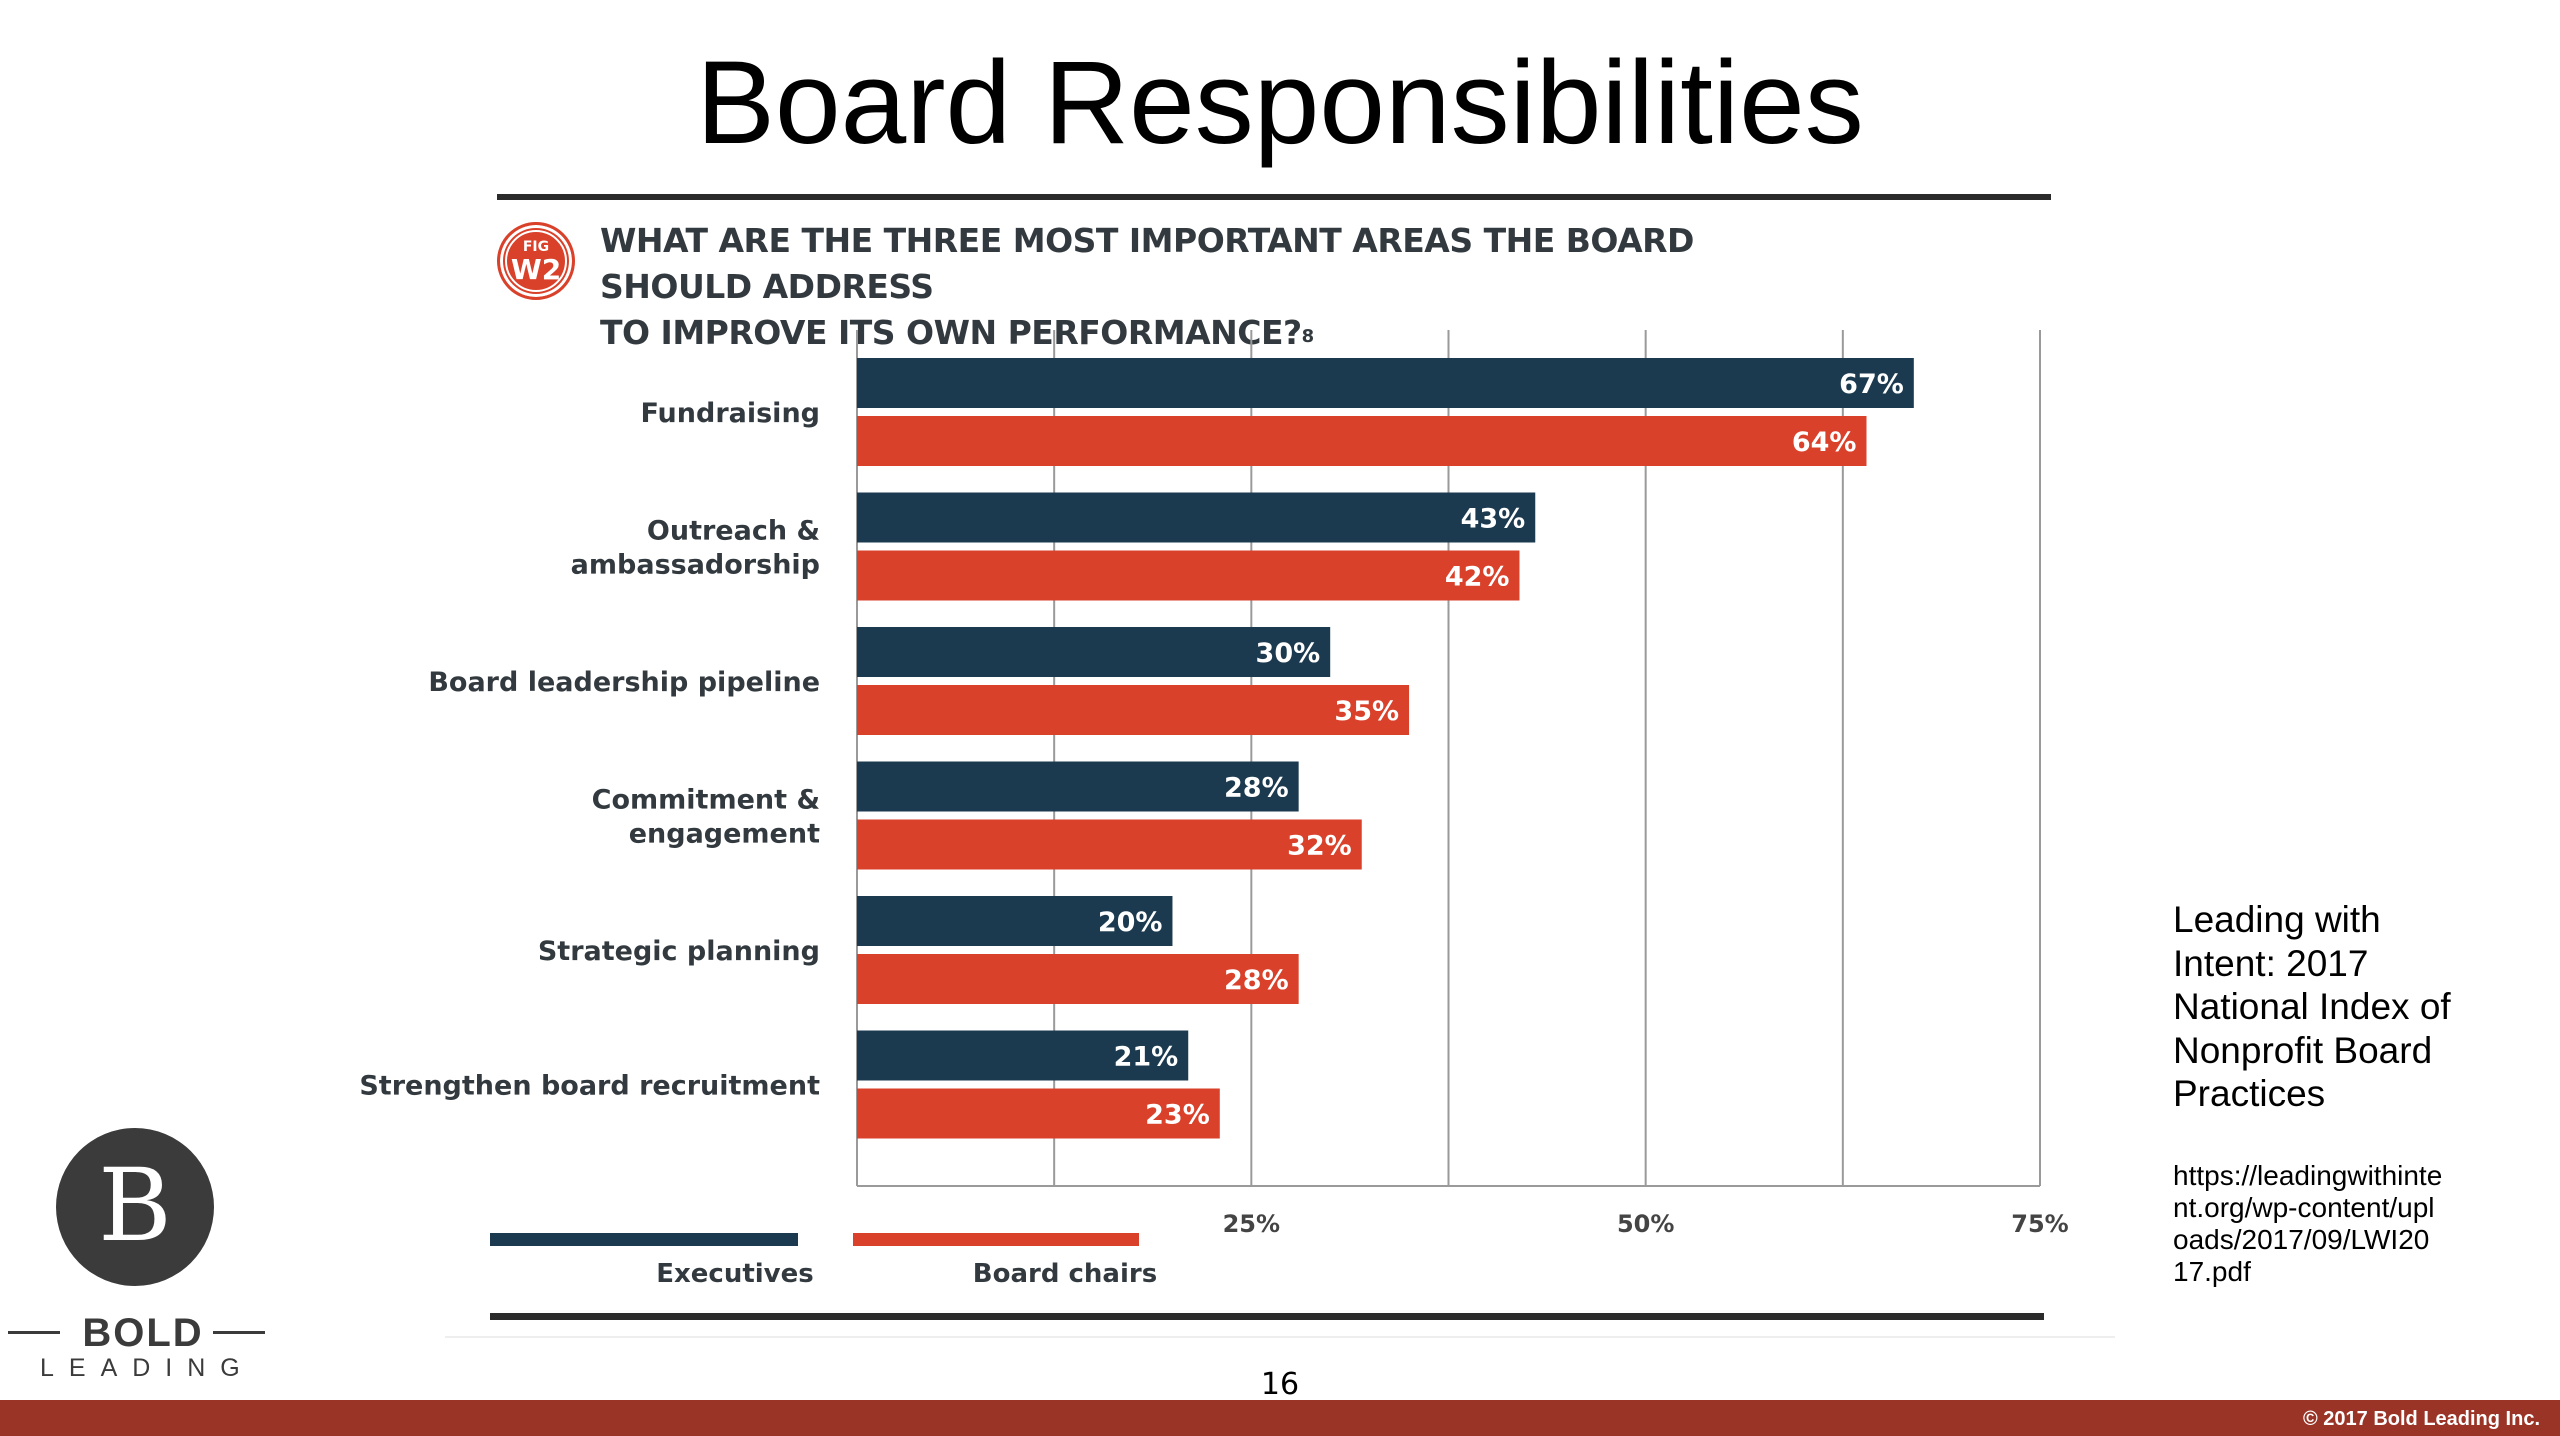 This screenshot has width=2560, height=1436. I want to click on data-label: 32%, so click(1319, 846).